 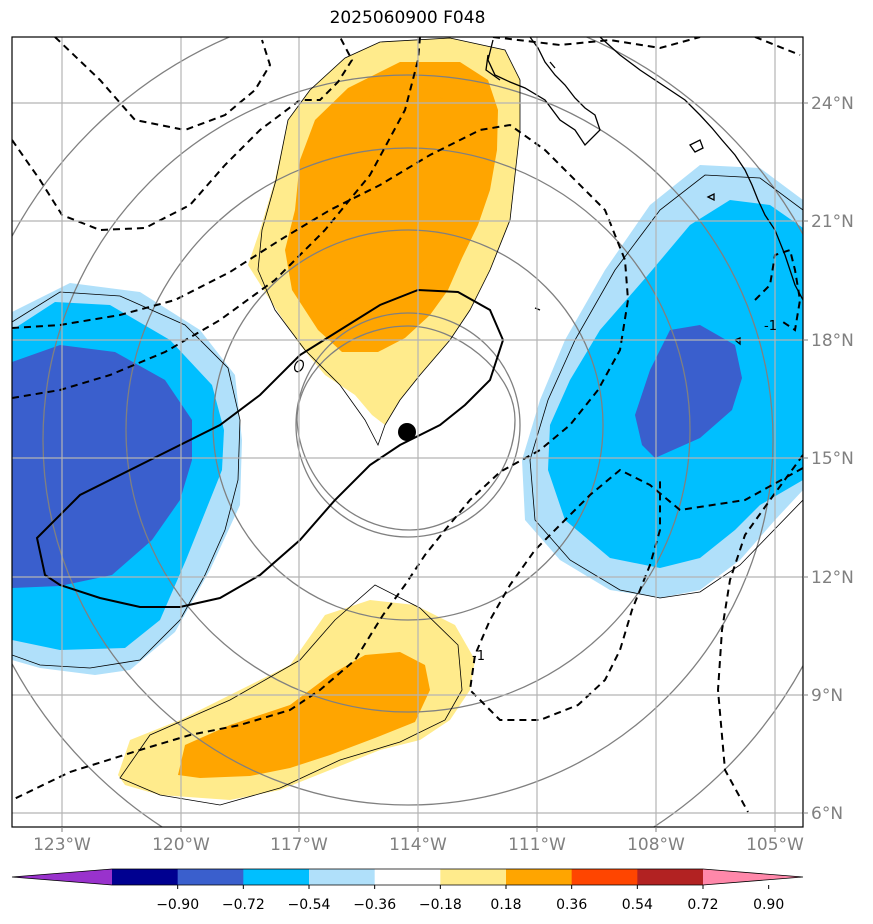 I want to click on lat-label: 6°N, so click(x=827, y=814).